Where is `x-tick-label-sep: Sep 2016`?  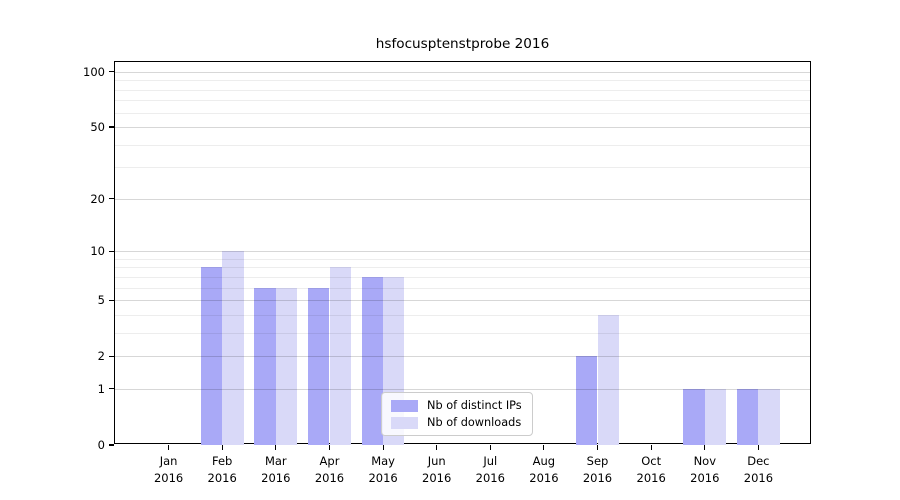
x-tick-label-sep: Sep 2016 is located at coordinates (598, 470).